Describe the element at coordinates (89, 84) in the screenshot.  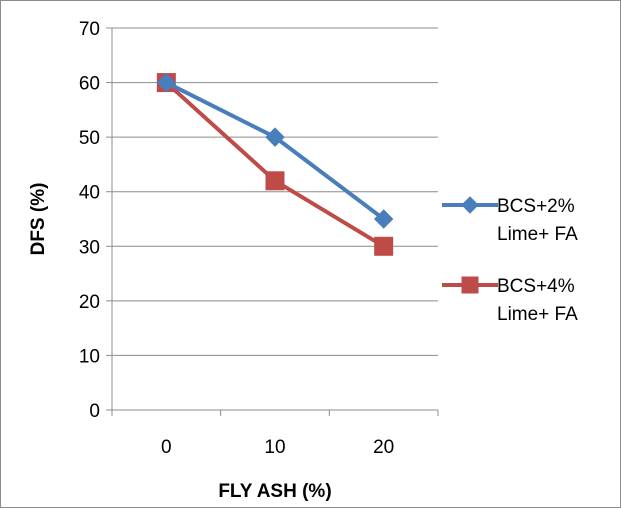
I see `y-tick-label-60: 60` at that location.